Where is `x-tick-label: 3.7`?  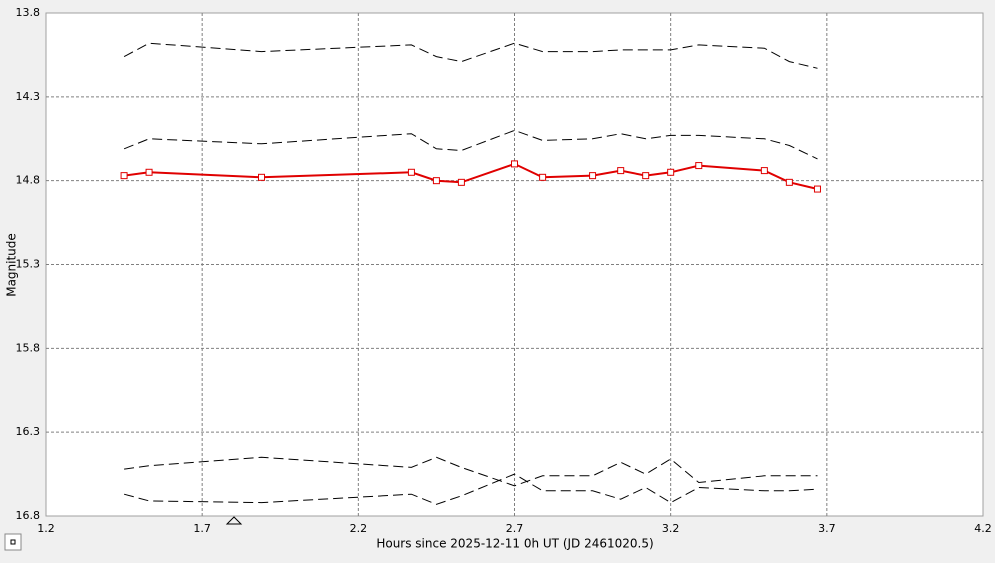
x-tick-label: 3.7 is located at coordinates (827, 528).